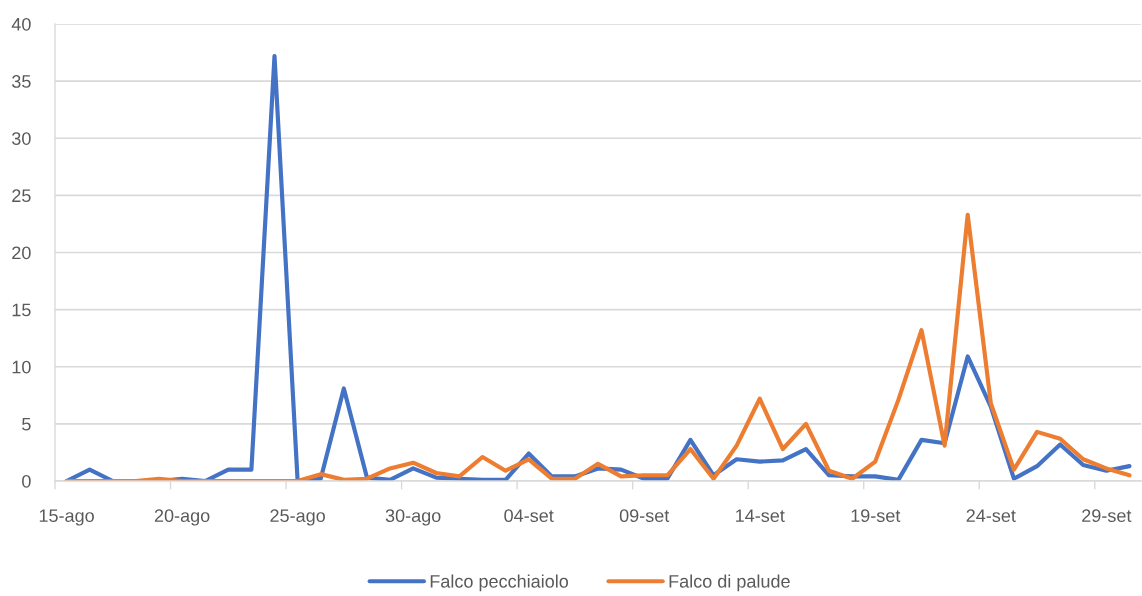  What do you see at coordinates (991, 516) in the screenshot?
I see `x-tick-label: 24-set` at bounding box center [991, 516].